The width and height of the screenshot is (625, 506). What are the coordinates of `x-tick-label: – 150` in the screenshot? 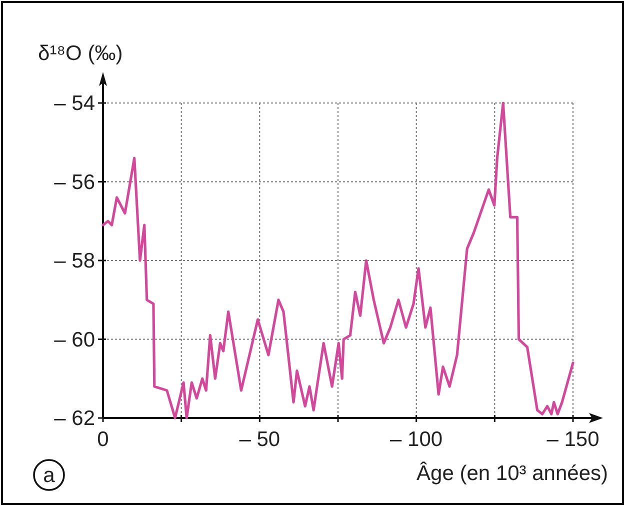 It's located at (573, 439).